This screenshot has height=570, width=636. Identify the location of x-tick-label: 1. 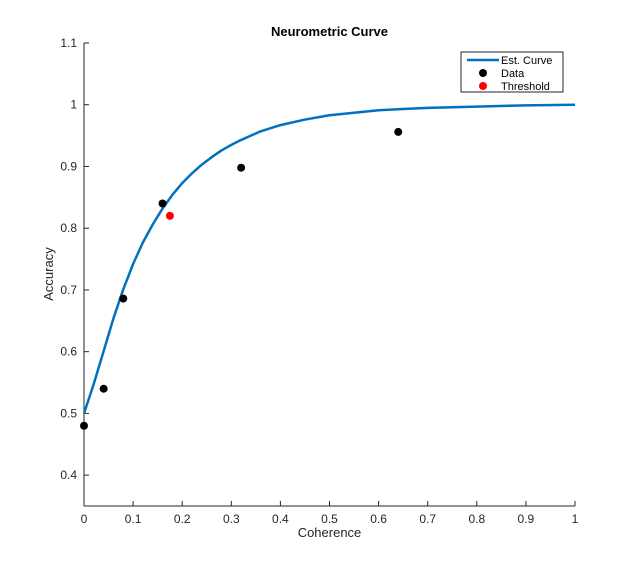
(575, 519).